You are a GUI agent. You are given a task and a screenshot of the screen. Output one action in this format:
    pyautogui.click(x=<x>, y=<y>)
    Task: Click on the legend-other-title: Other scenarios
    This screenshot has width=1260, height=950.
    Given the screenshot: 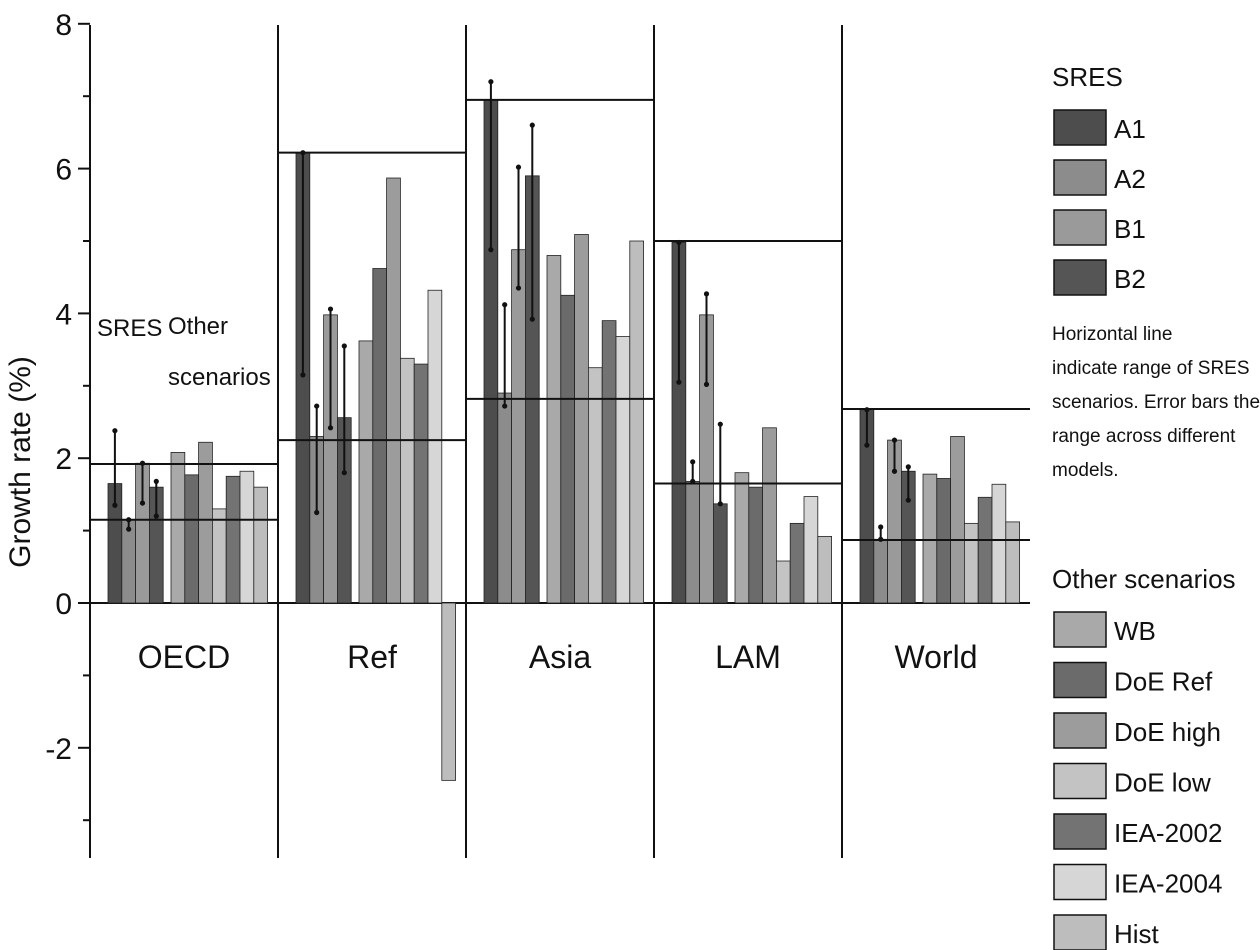 What is the action you would take?
    pyautogui.click(x=1144, y=579)
    